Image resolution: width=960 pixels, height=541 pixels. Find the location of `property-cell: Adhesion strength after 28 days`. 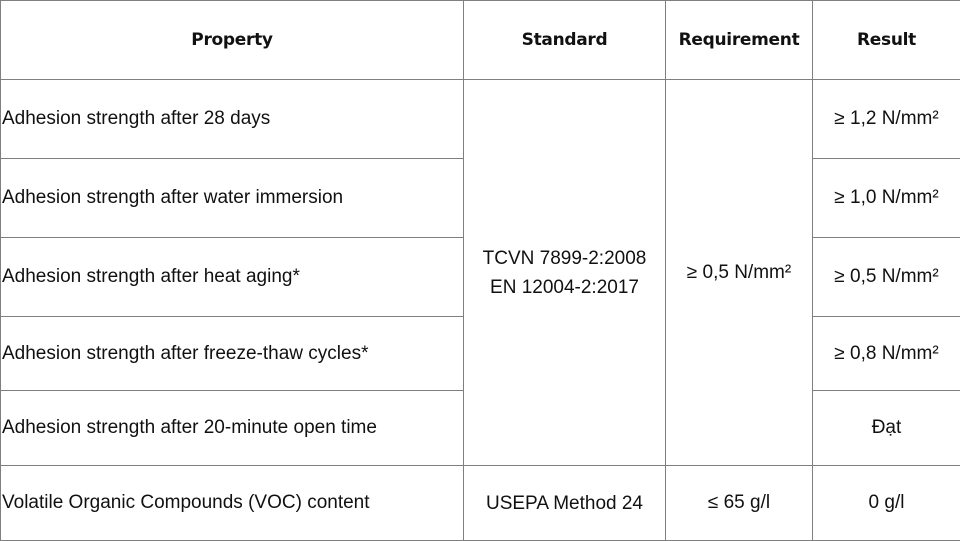

property-cell: Adhesion strength after 28 days is located at coordinates (232, 119).